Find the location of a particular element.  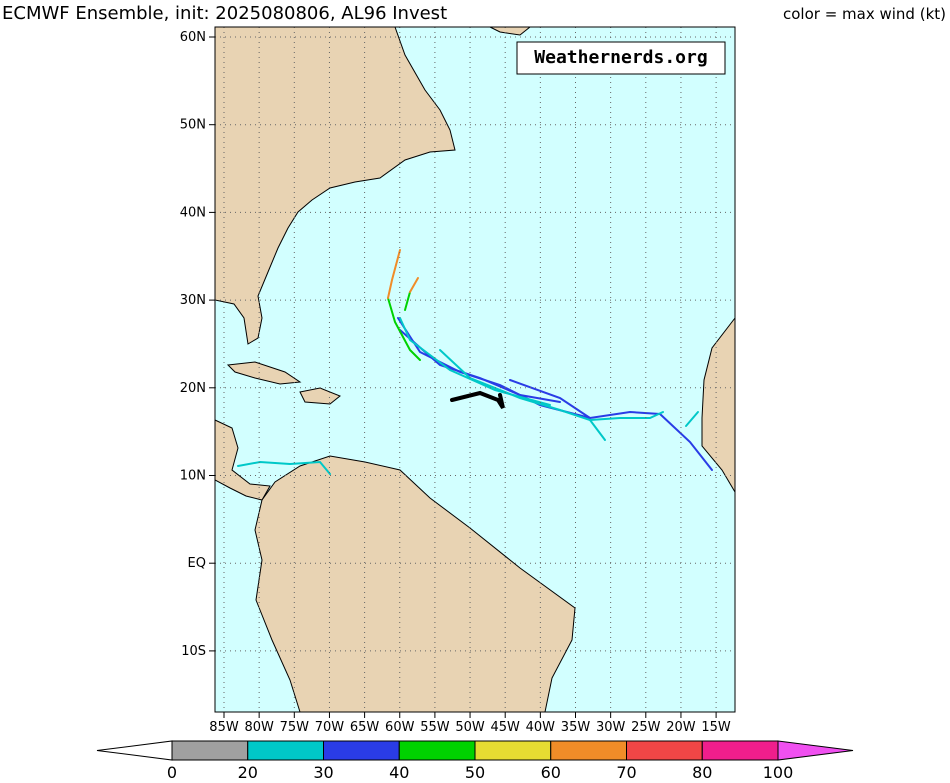

colorbar-label: 40 is located at coordinates (399, 772).